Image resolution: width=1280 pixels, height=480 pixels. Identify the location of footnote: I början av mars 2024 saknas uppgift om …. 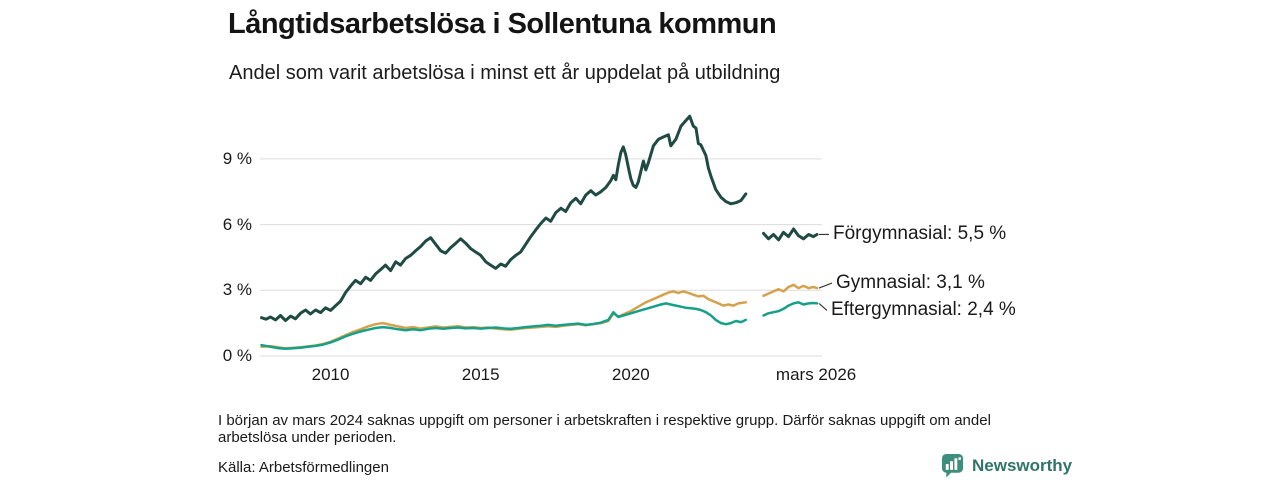
(604, 429).